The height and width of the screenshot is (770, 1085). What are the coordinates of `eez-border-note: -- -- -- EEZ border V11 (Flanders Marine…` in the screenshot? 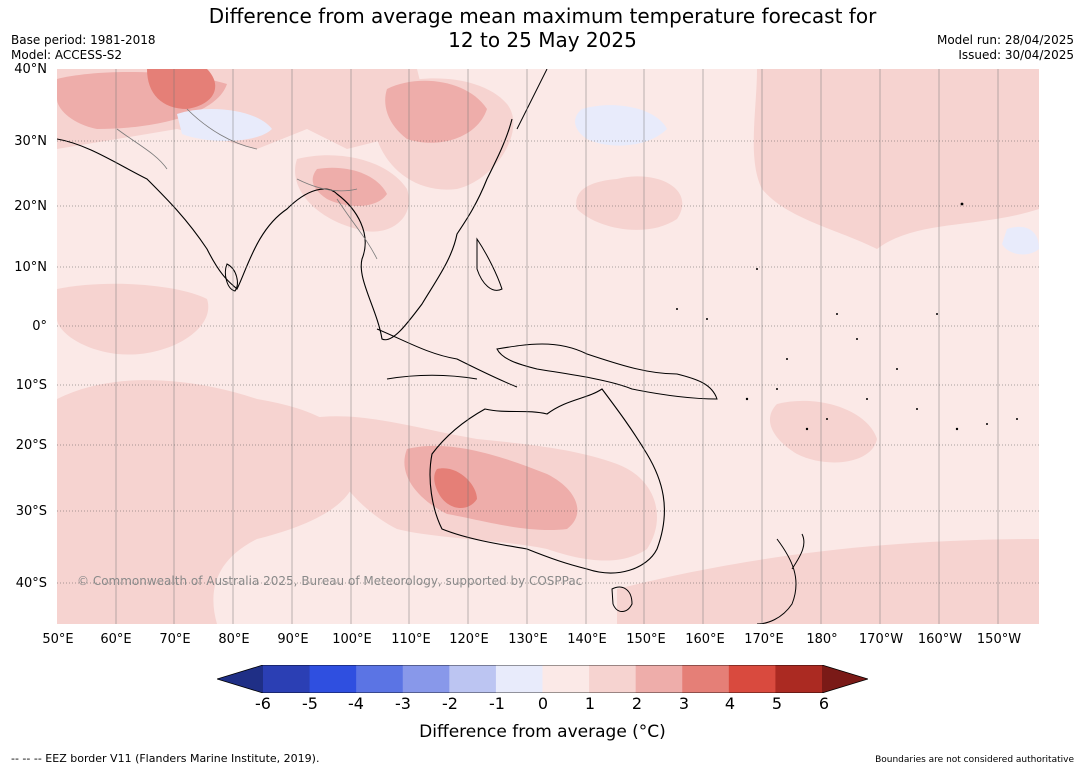 It's located at (165, 758).